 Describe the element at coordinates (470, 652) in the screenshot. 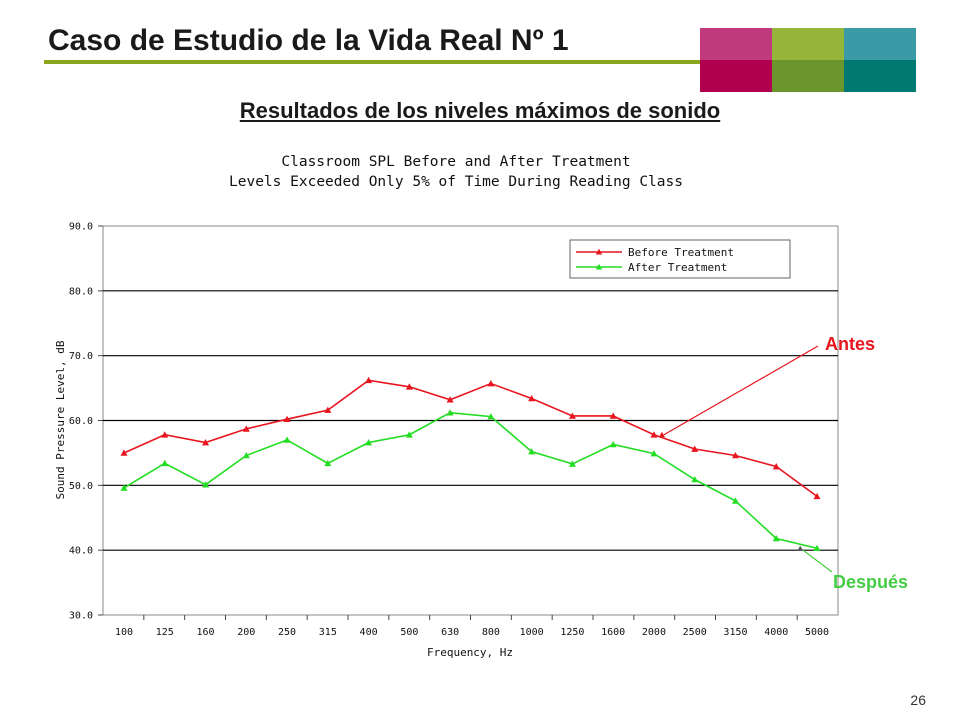

I see `x-axis-label: Frequency, Hz` at that location.